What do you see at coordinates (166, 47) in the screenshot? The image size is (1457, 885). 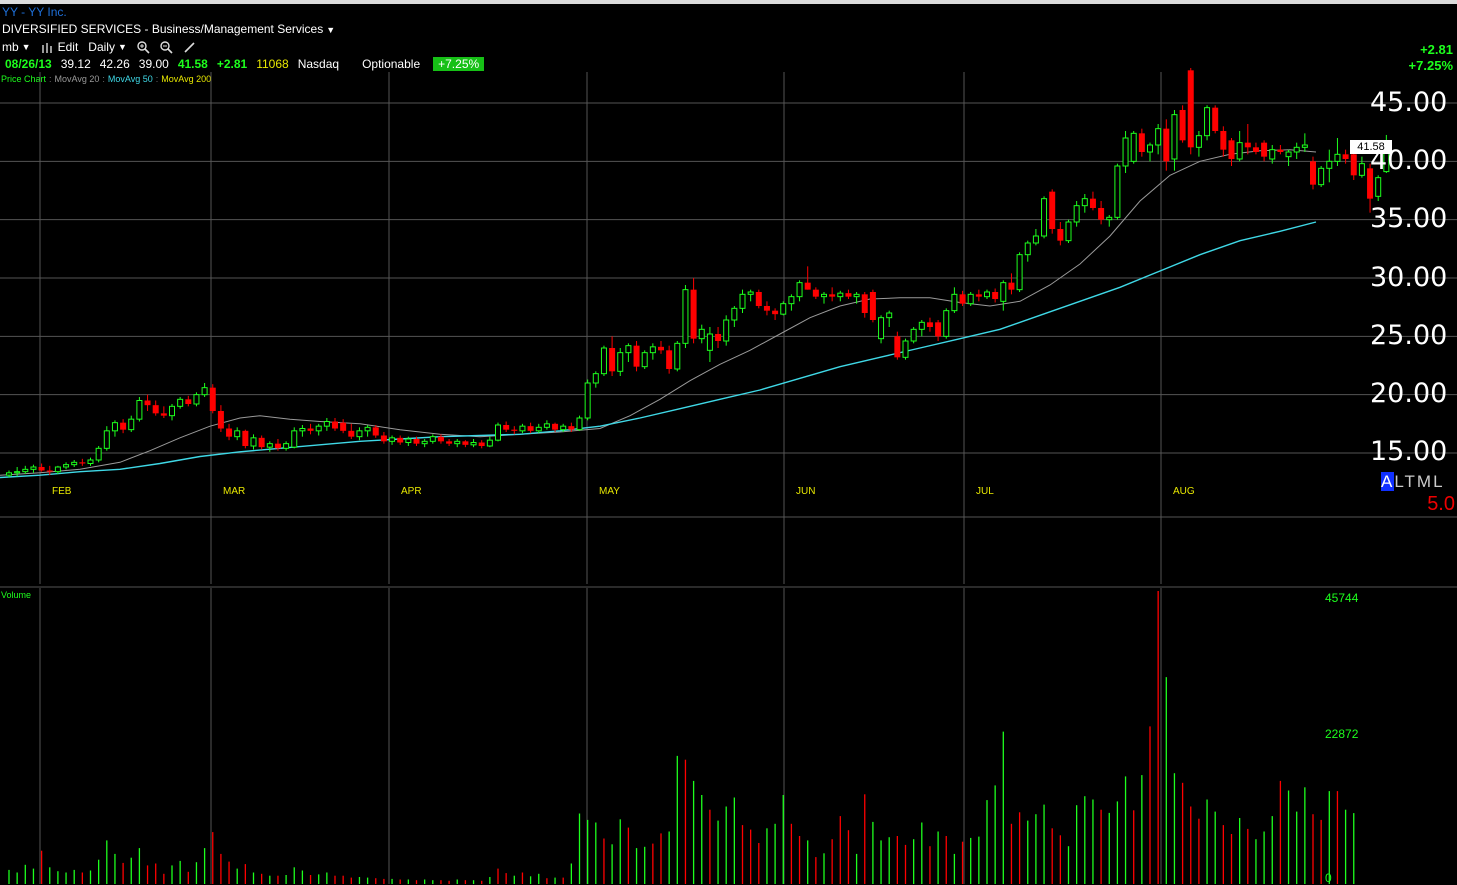 I see `zoom-out-button` at bounding box center [166, 47].